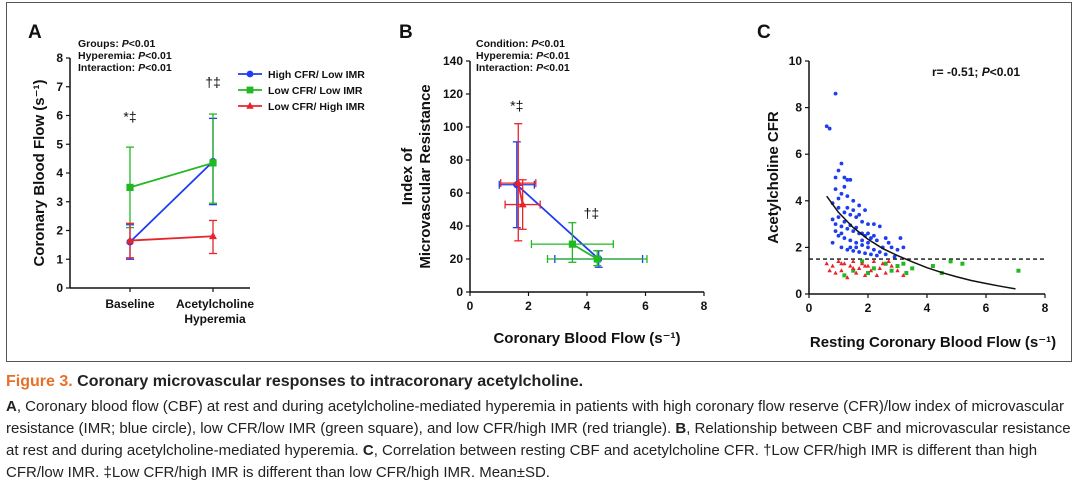 This screenshot has height=492, width=1080. Describe the element at coordinates (316, 75) in the screenshot. I see `a-legend-label: High CFR/ Low IMR` at that location.